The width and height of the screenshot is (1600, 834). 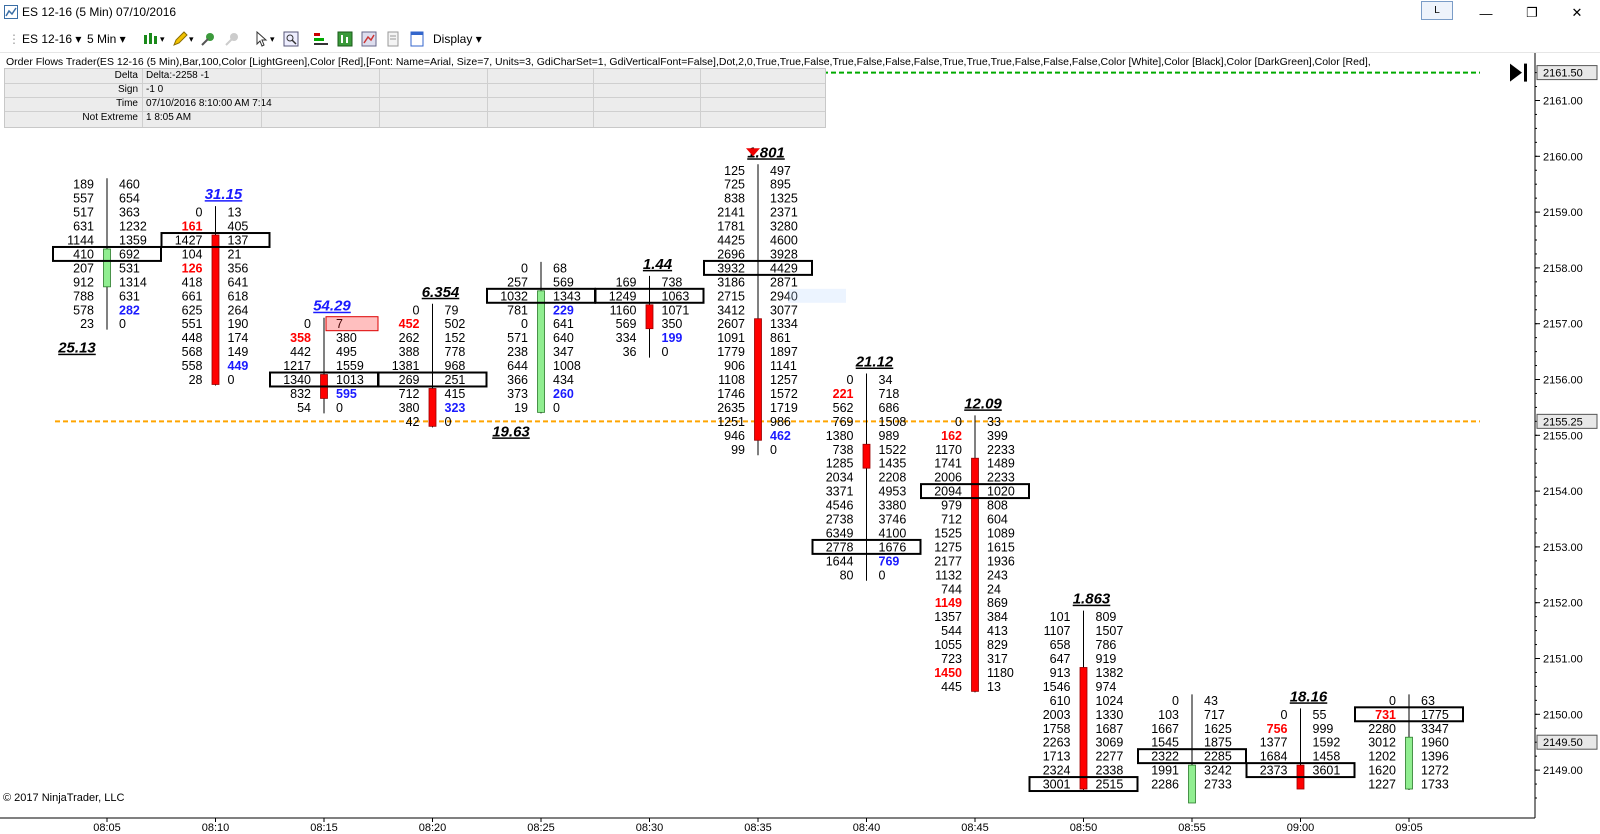 What do you see at coordinates (676, 310) in the screenshot?
I see `ask-volume: 1071` at bounding box center [676, 310].